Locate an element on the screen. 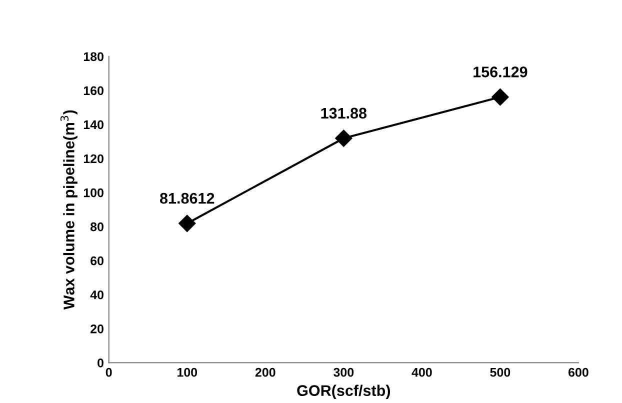  x-tick-label: 400 is located at coordinates (422, 372).